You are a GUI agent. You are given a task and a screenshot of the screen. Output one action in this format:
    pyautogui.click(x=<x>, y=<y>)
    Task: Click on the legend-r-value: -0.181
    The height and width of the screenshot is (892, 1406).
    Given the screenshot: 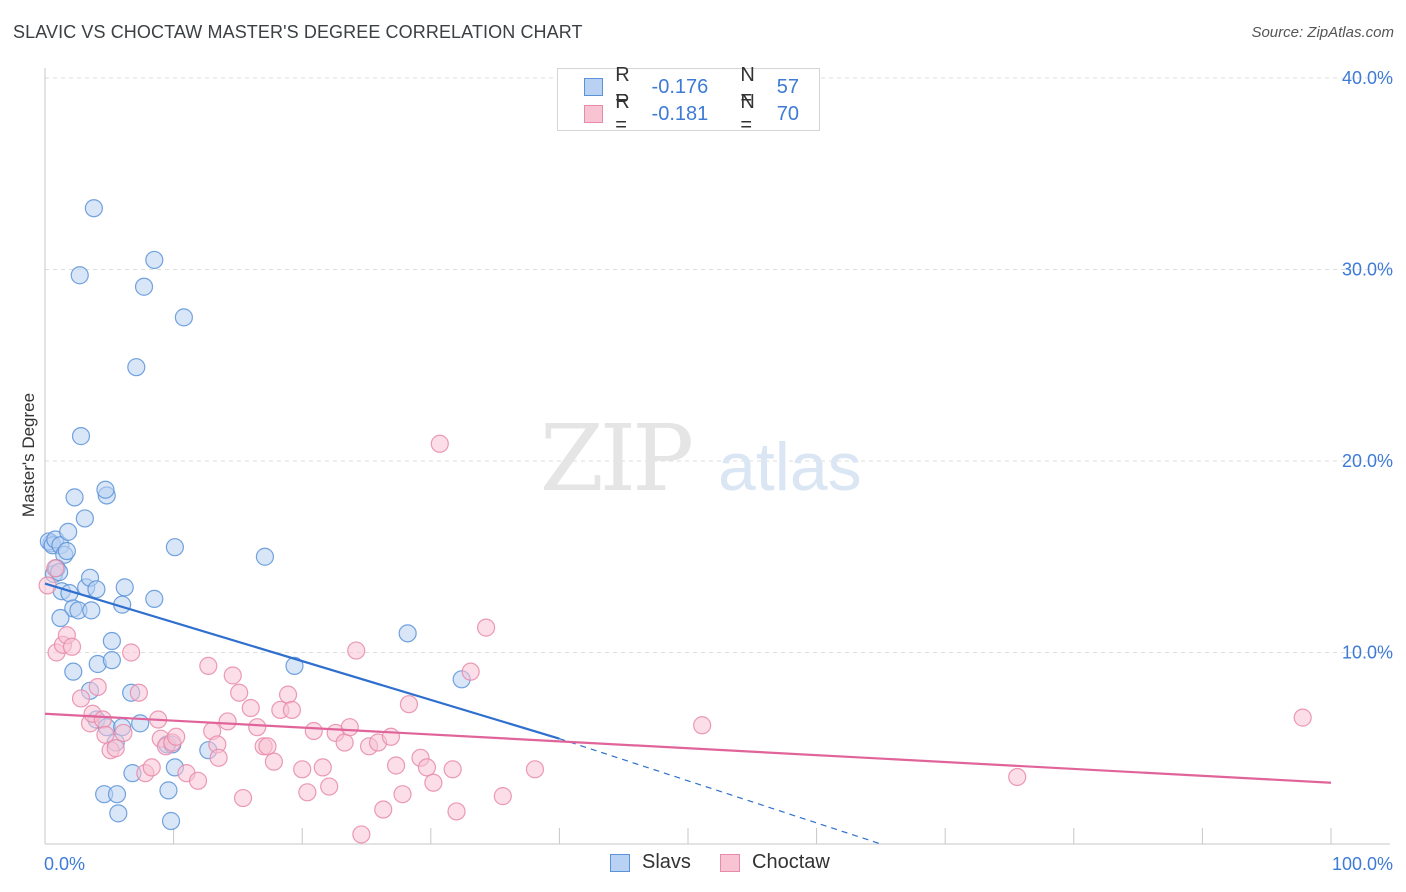 What is the action you would take?
    pyautogui.click(x=680, y=113)
    